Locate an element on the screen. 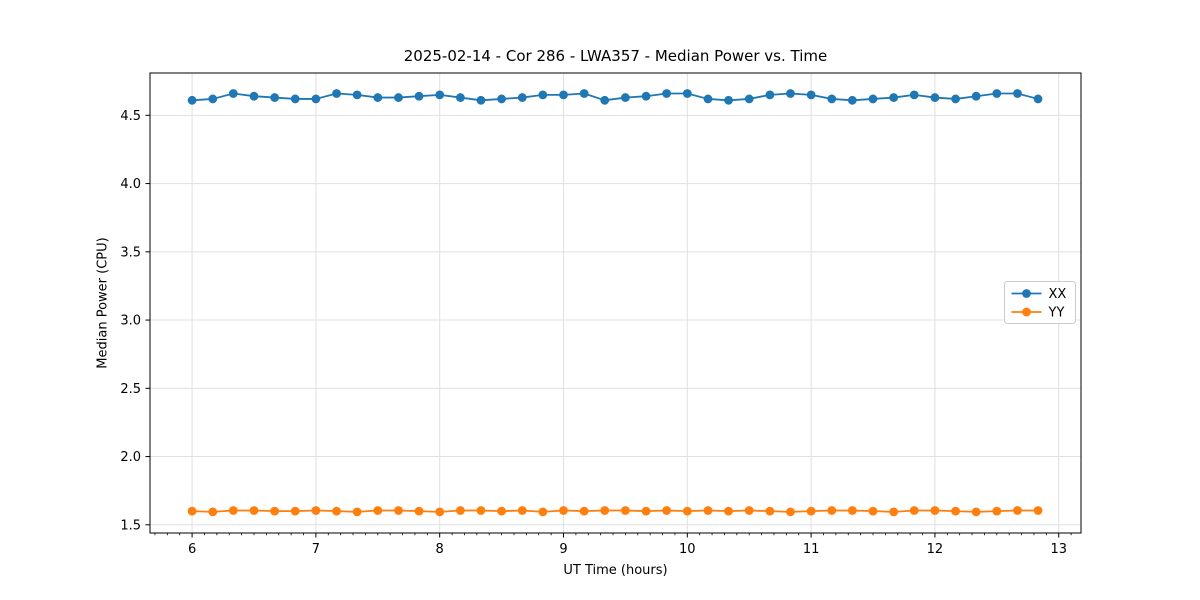 The image size is (1200, 600). x-tick-label: 8 is located at coordinates (440, 549).